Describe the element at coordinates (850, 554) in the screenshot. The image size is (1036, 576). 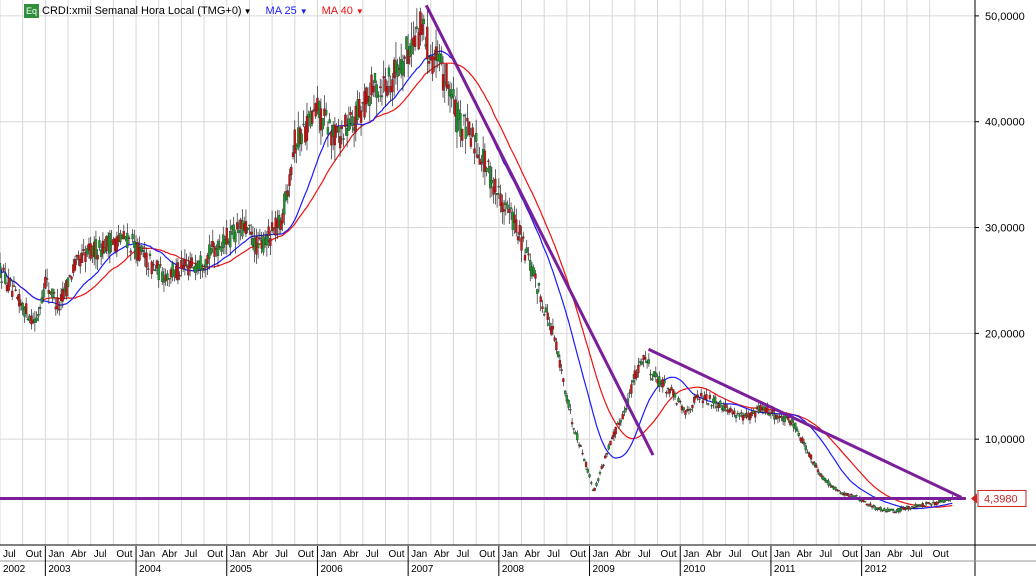
I see `x-month-label: Out` at that location.